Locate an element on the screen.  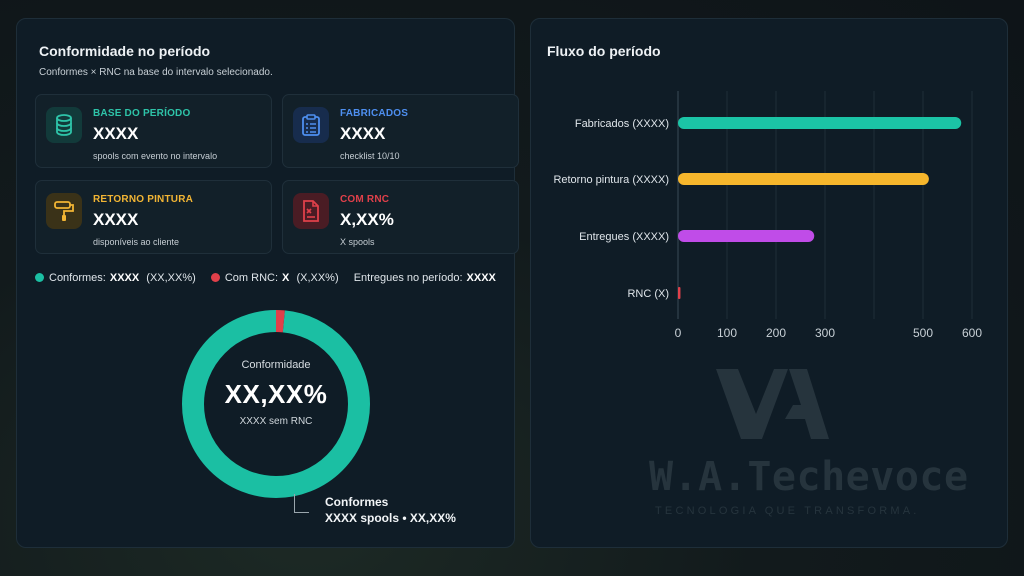
card-label: RETORNO PINTURA is located at coordinates (143, 199).